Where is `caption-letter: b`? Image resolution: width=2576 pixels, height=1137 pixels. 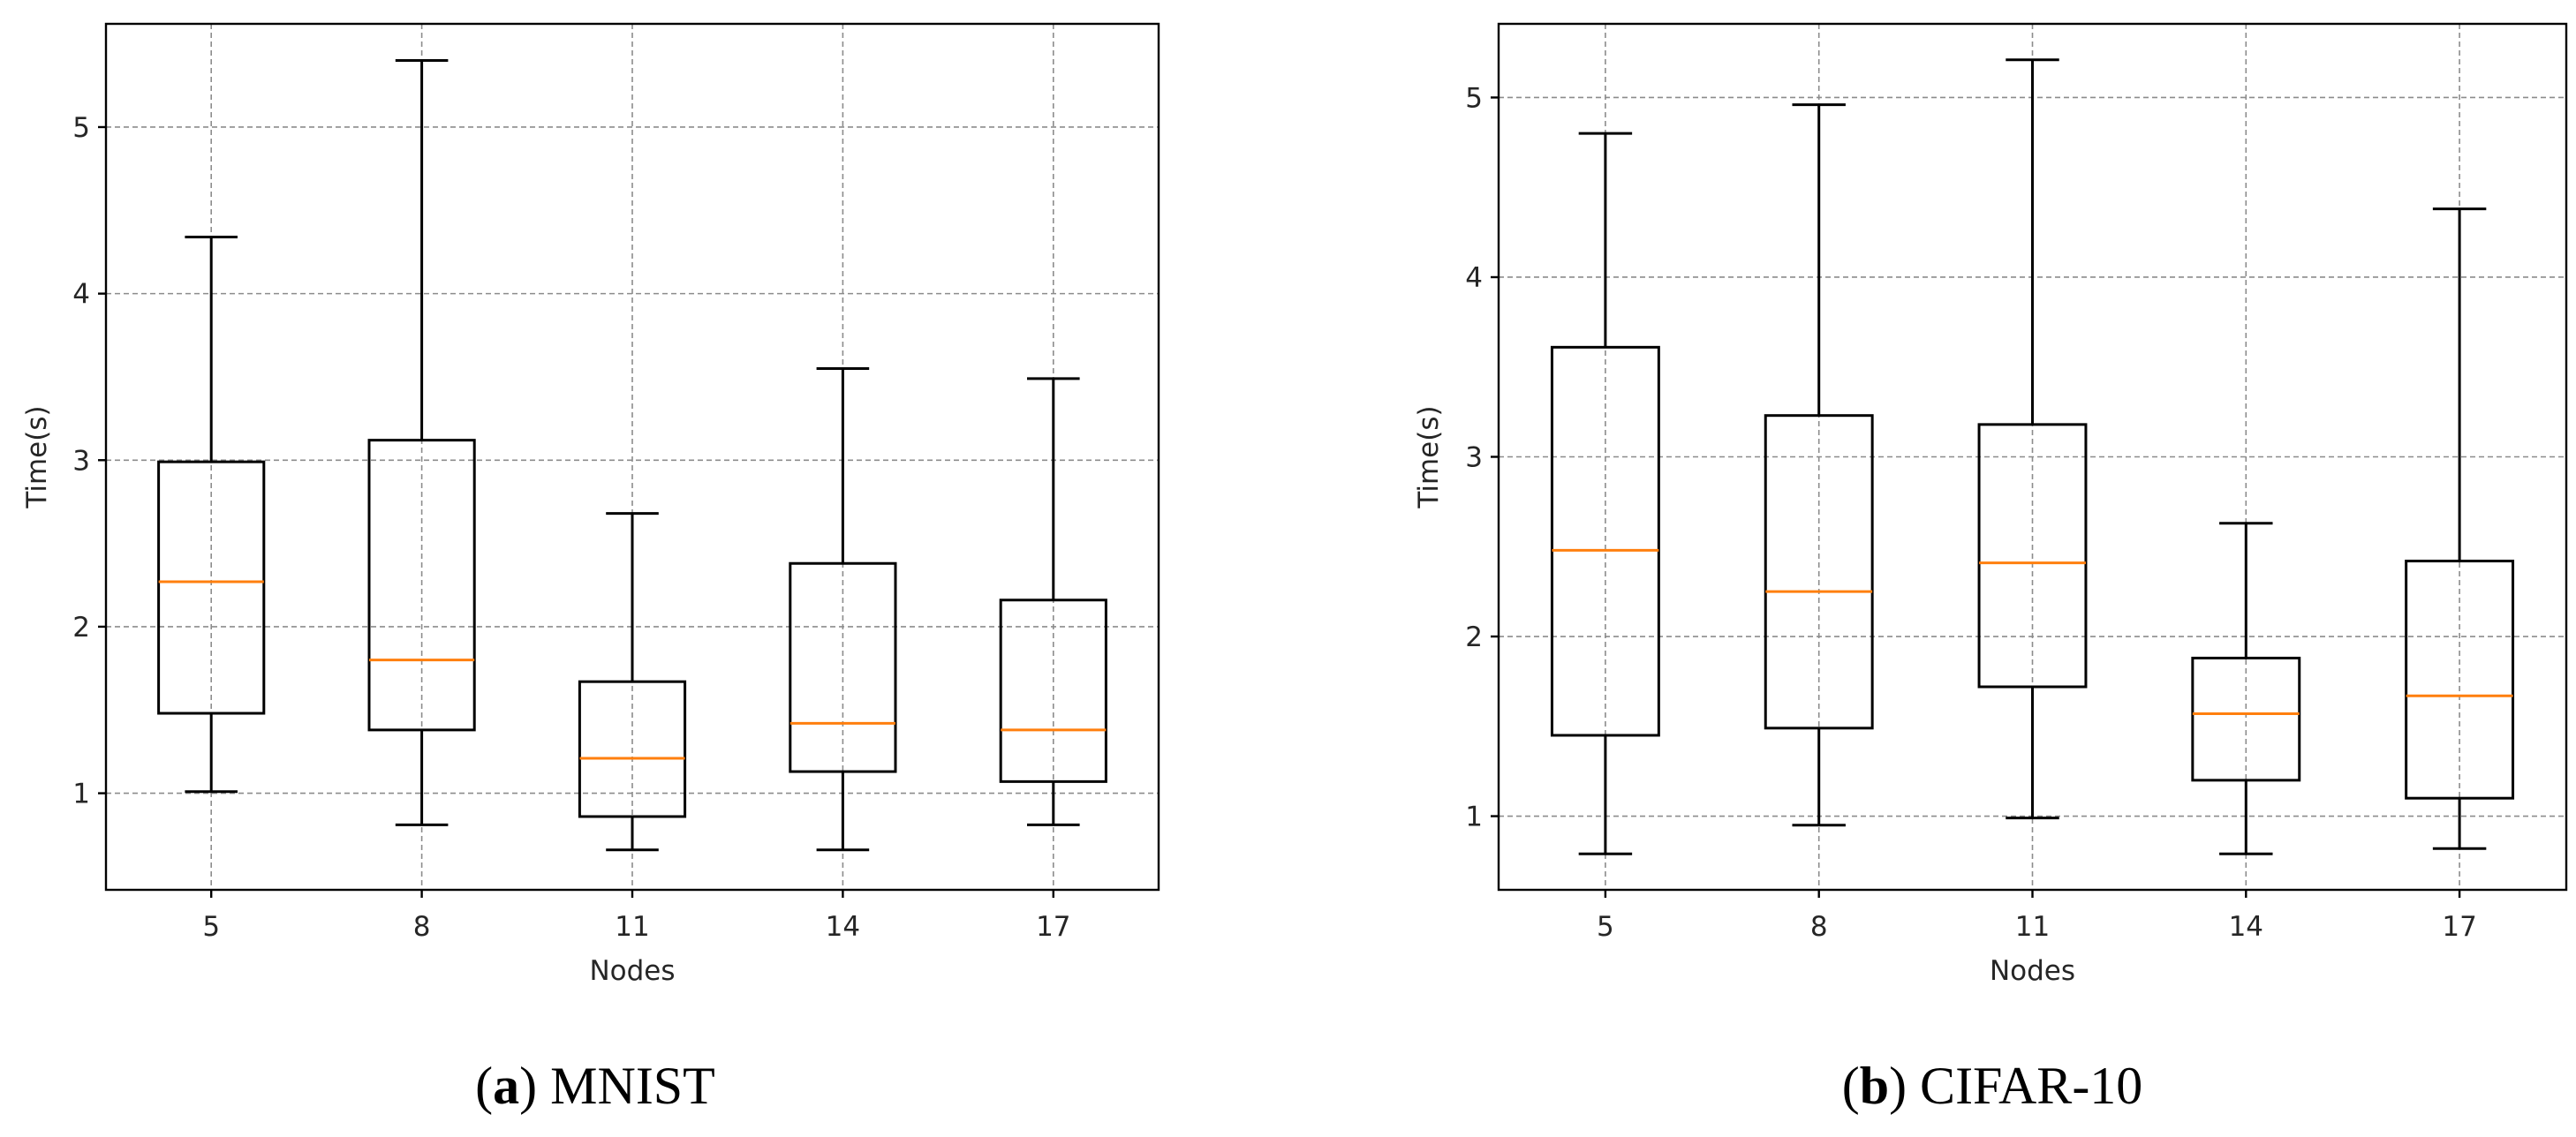 caption-letter: b is located at coordinates (1874, 1086).